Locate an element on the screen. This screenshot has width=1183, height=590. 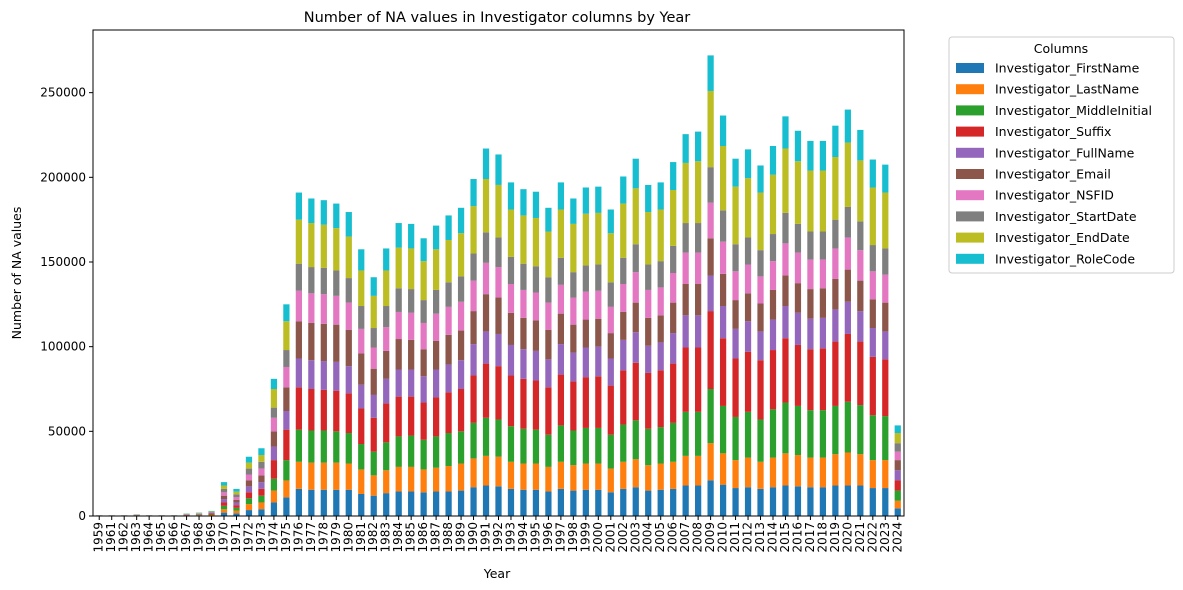
bar-1996-Investigator_Email is located at coordinates (548, 344).